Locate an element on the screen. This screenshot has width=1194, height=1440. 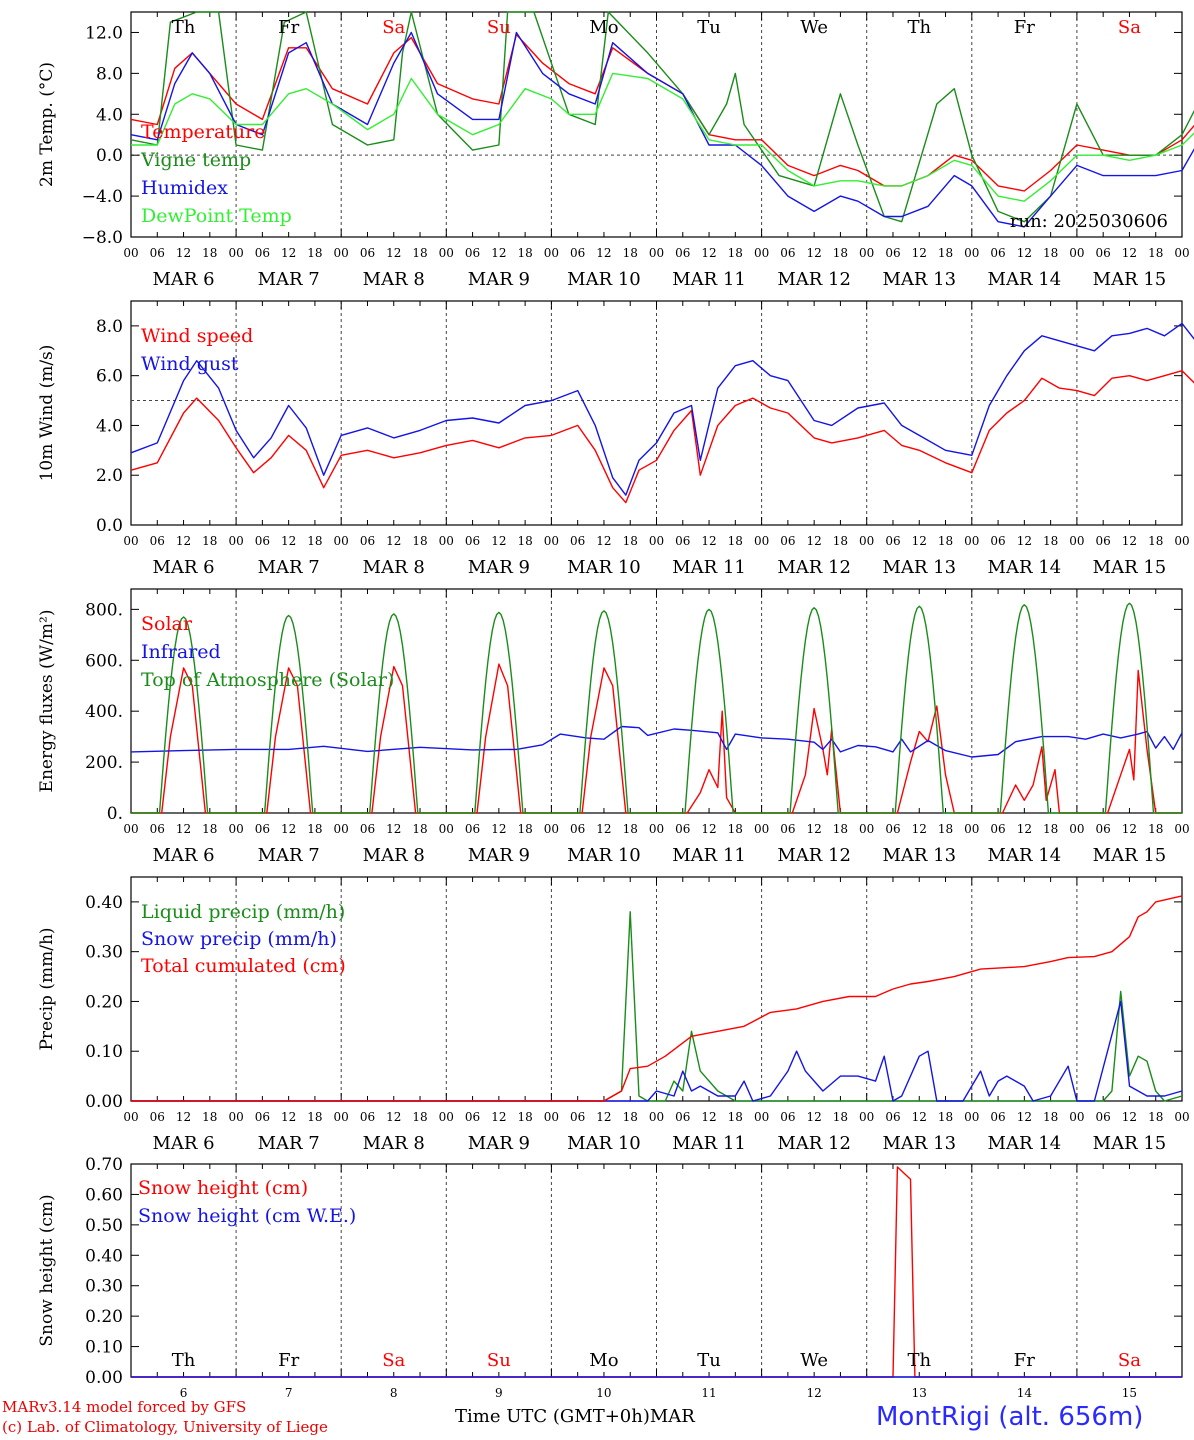
y-tick-label: 12.0 is located at coordinates (104, 33).